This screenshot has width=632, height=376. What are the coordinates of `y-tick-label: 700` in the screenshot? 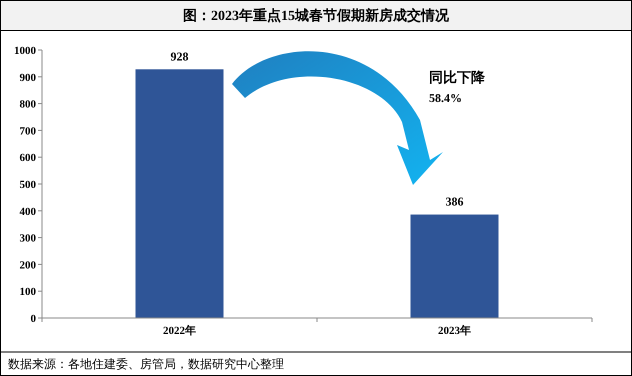 It's located at (28, 131).